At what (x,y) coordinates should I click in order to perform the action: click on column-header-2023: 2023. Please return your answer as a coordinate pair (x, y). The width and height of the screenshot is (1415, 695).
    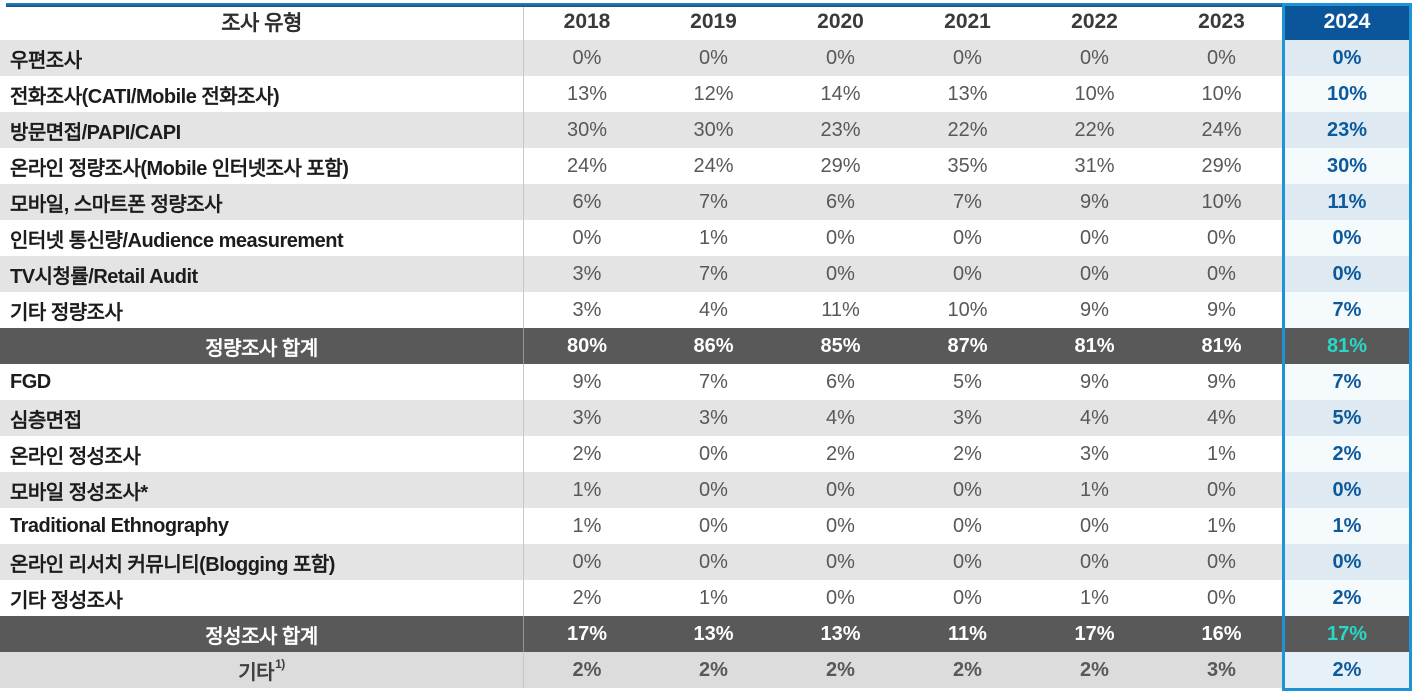
    Looking at the image, I should click on (1221, 21).